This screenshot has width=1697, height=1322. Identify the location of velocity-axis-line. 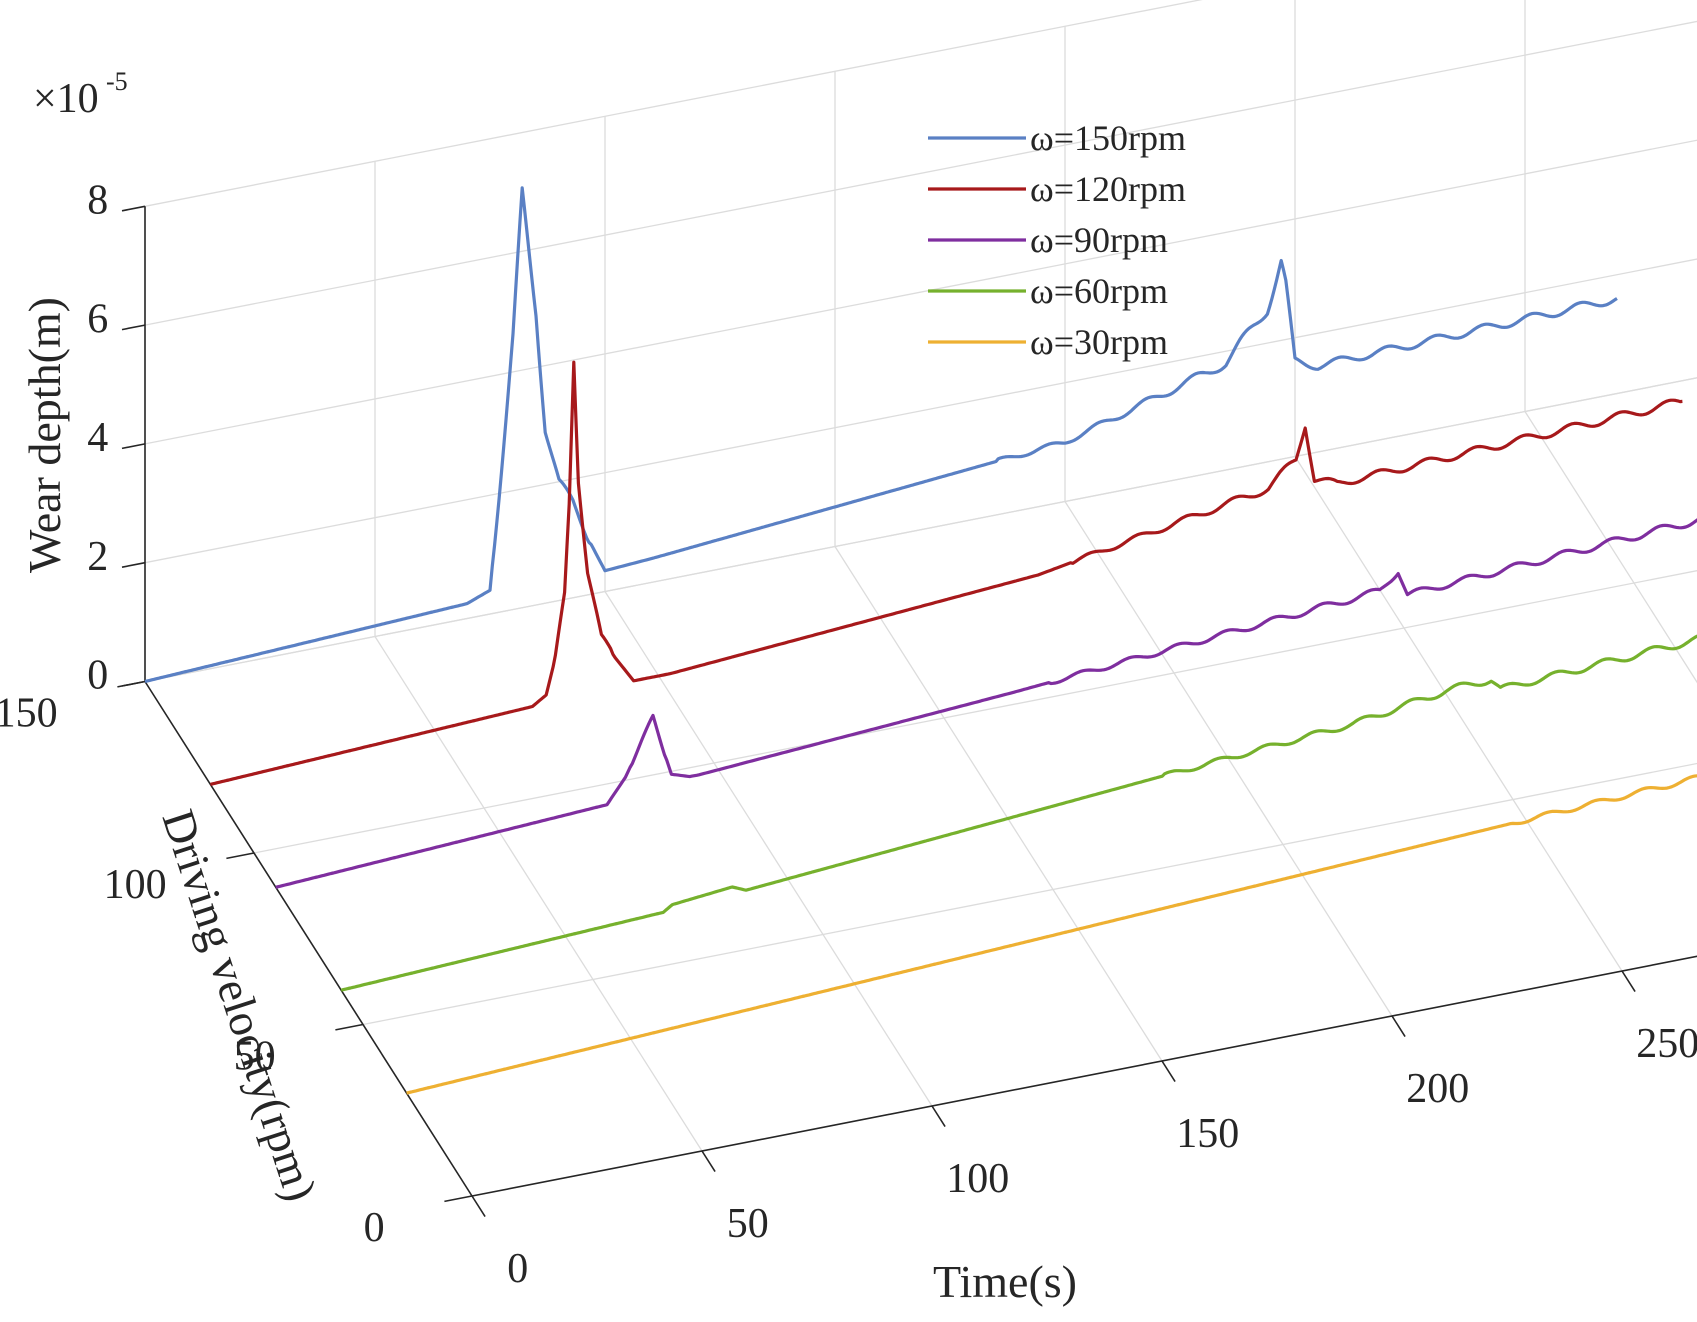
(308, 939).